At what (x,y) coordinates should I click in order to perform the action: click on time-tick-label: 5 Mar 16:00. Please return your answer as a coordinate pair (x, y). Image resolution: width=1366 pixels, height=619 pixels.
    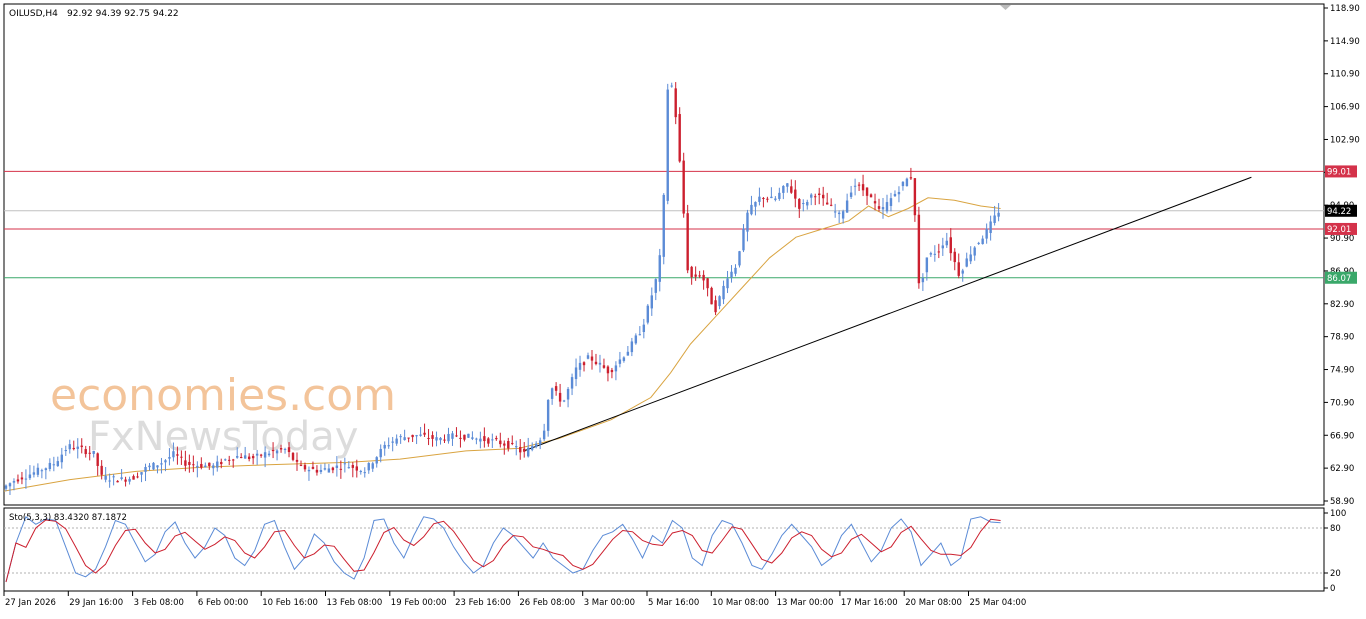
    Looking at the image, I should click on (673, 603).